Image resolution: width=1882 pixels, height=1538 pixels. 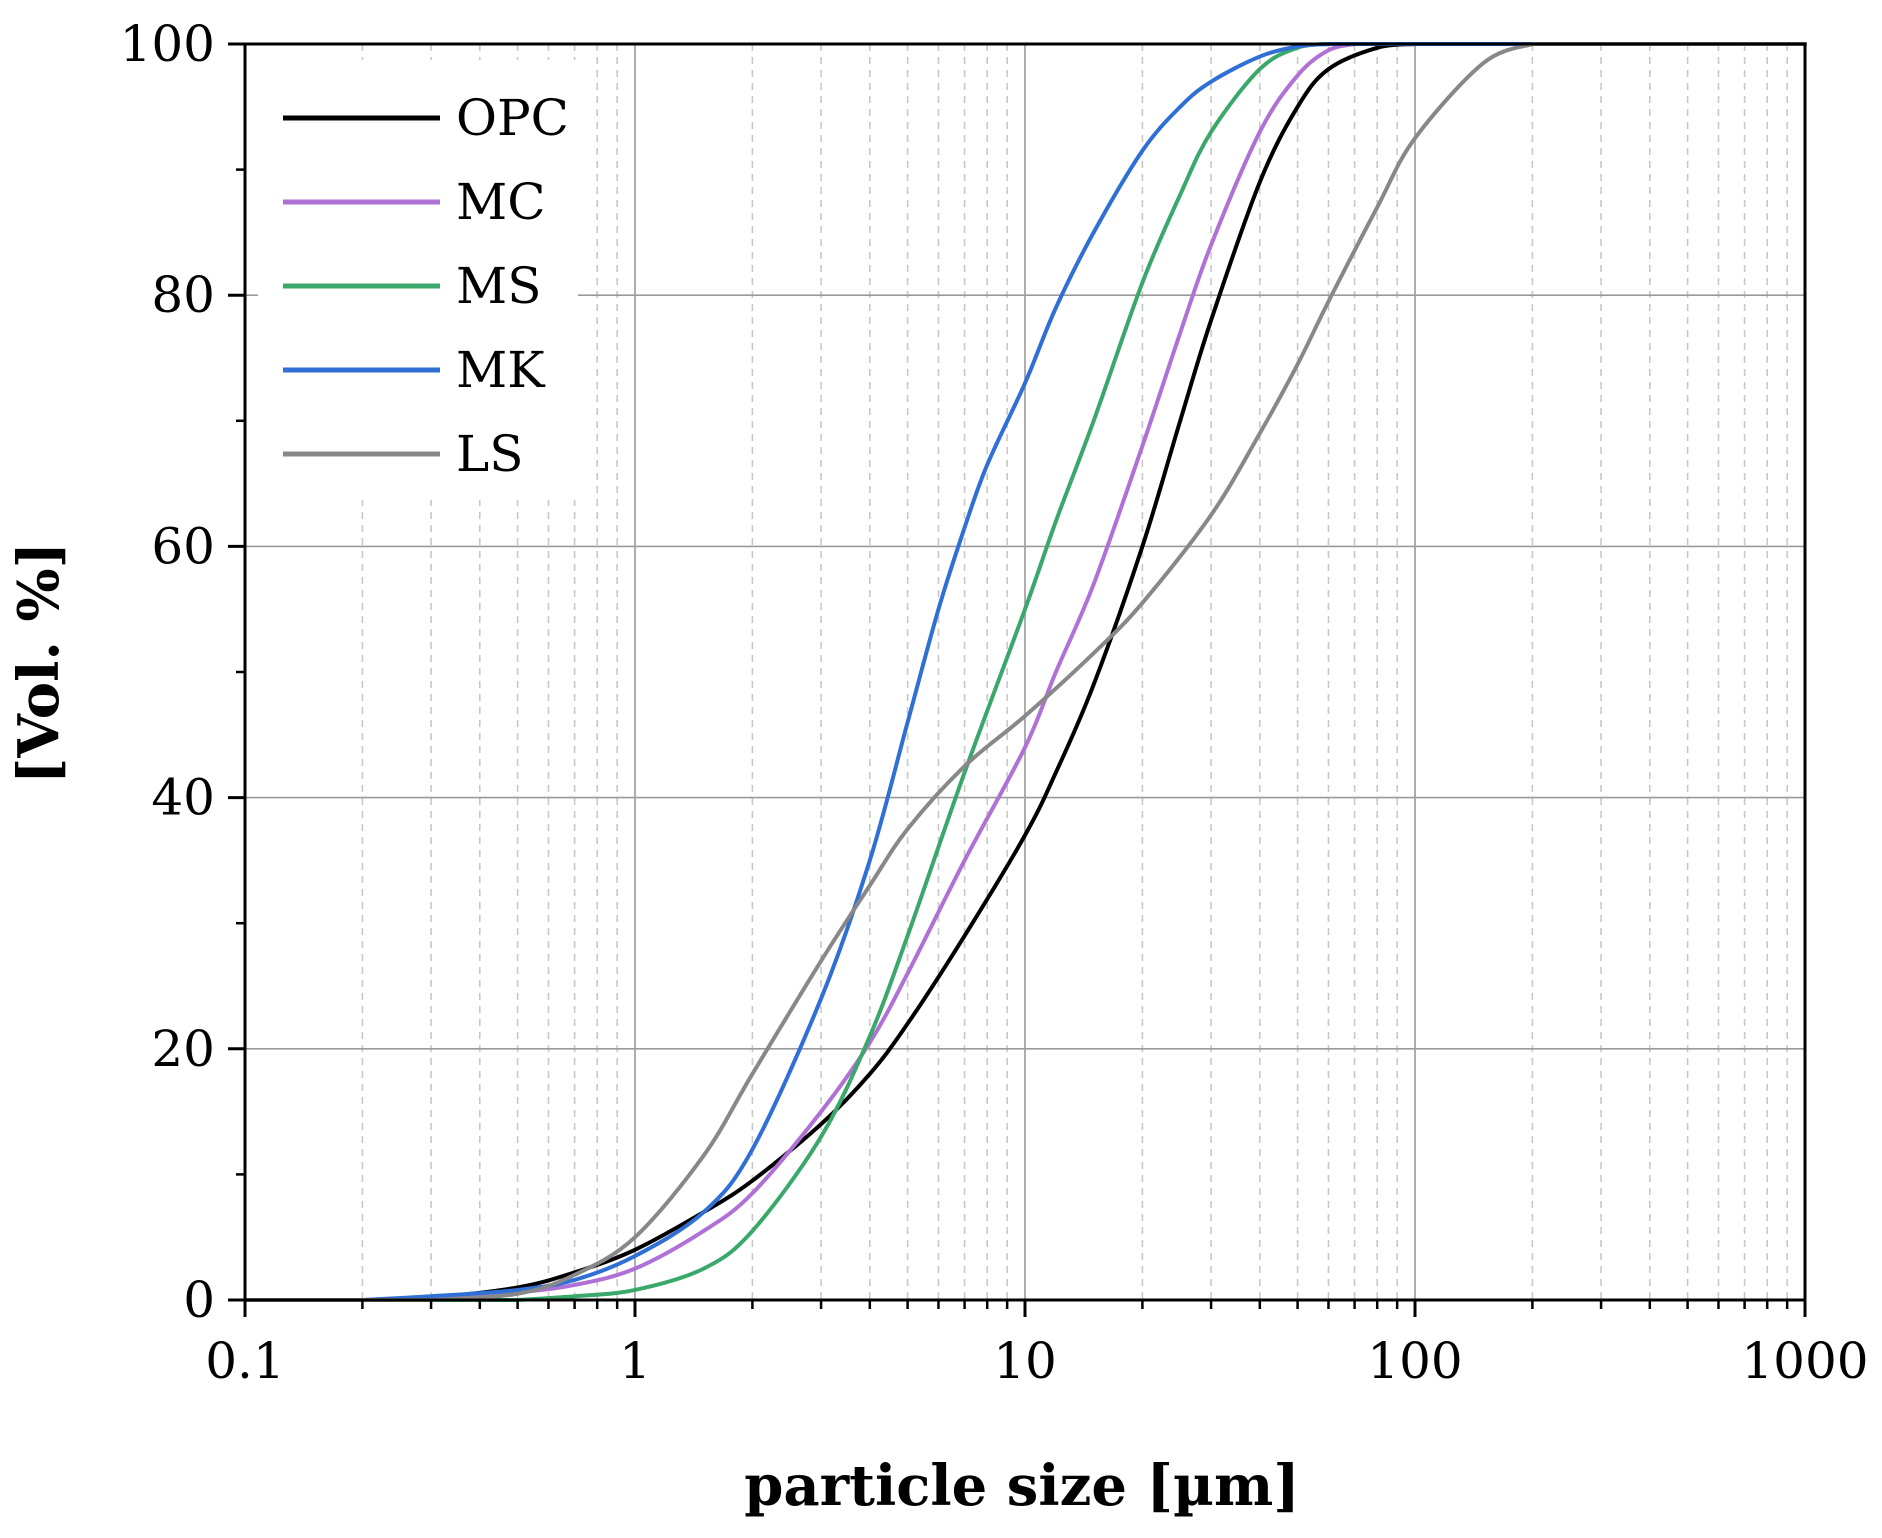 I want to click on legend: OPC MC MS MK LS, so click(x=418, y=280).